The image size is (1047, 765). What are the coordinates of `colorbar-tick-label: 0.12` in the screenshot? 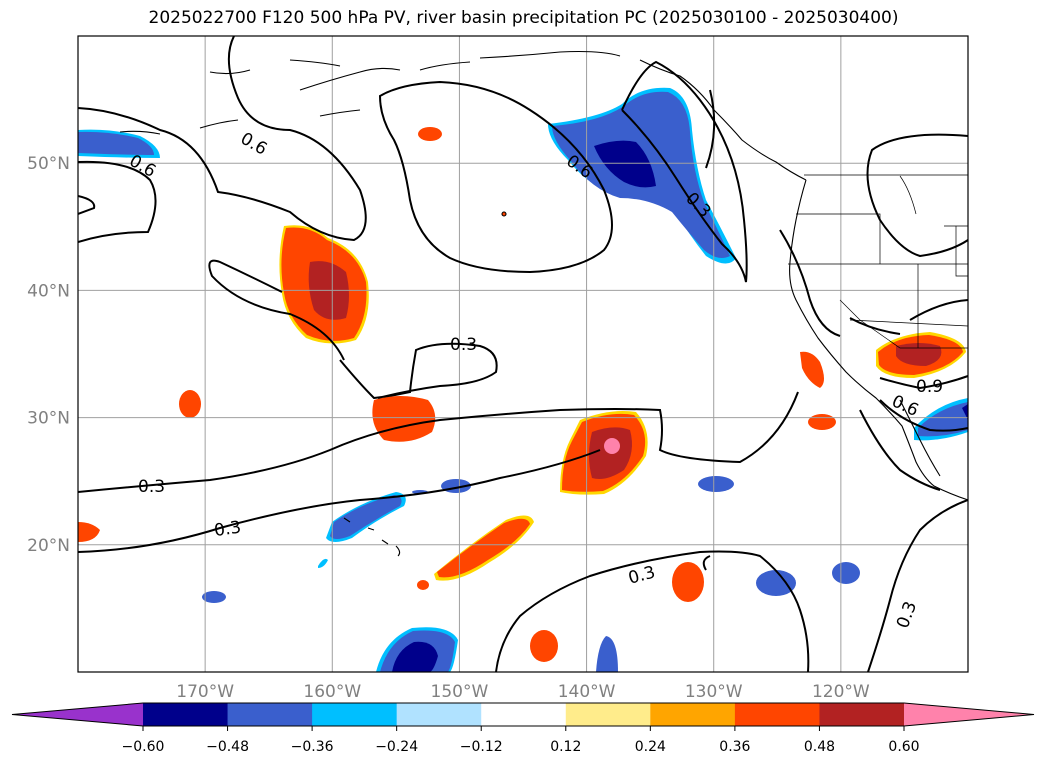 It's located at (565, 747).